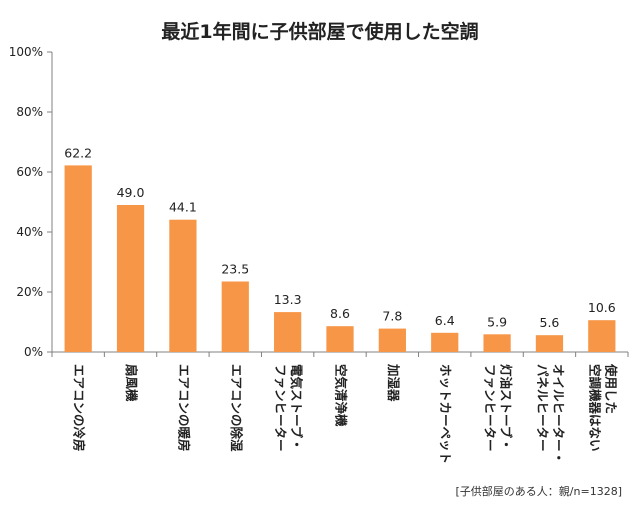  I want to click on x-tick-label: パネルヒーター, so click(542, 408).